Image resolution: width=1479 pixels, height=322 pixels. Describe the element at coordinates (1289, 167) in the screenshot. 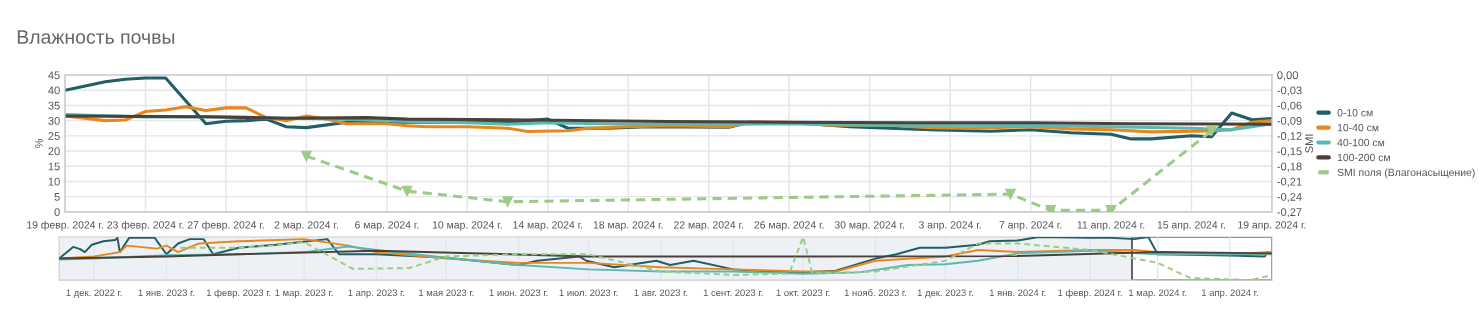

I see `y2-tick-label: -0,18` at that location.